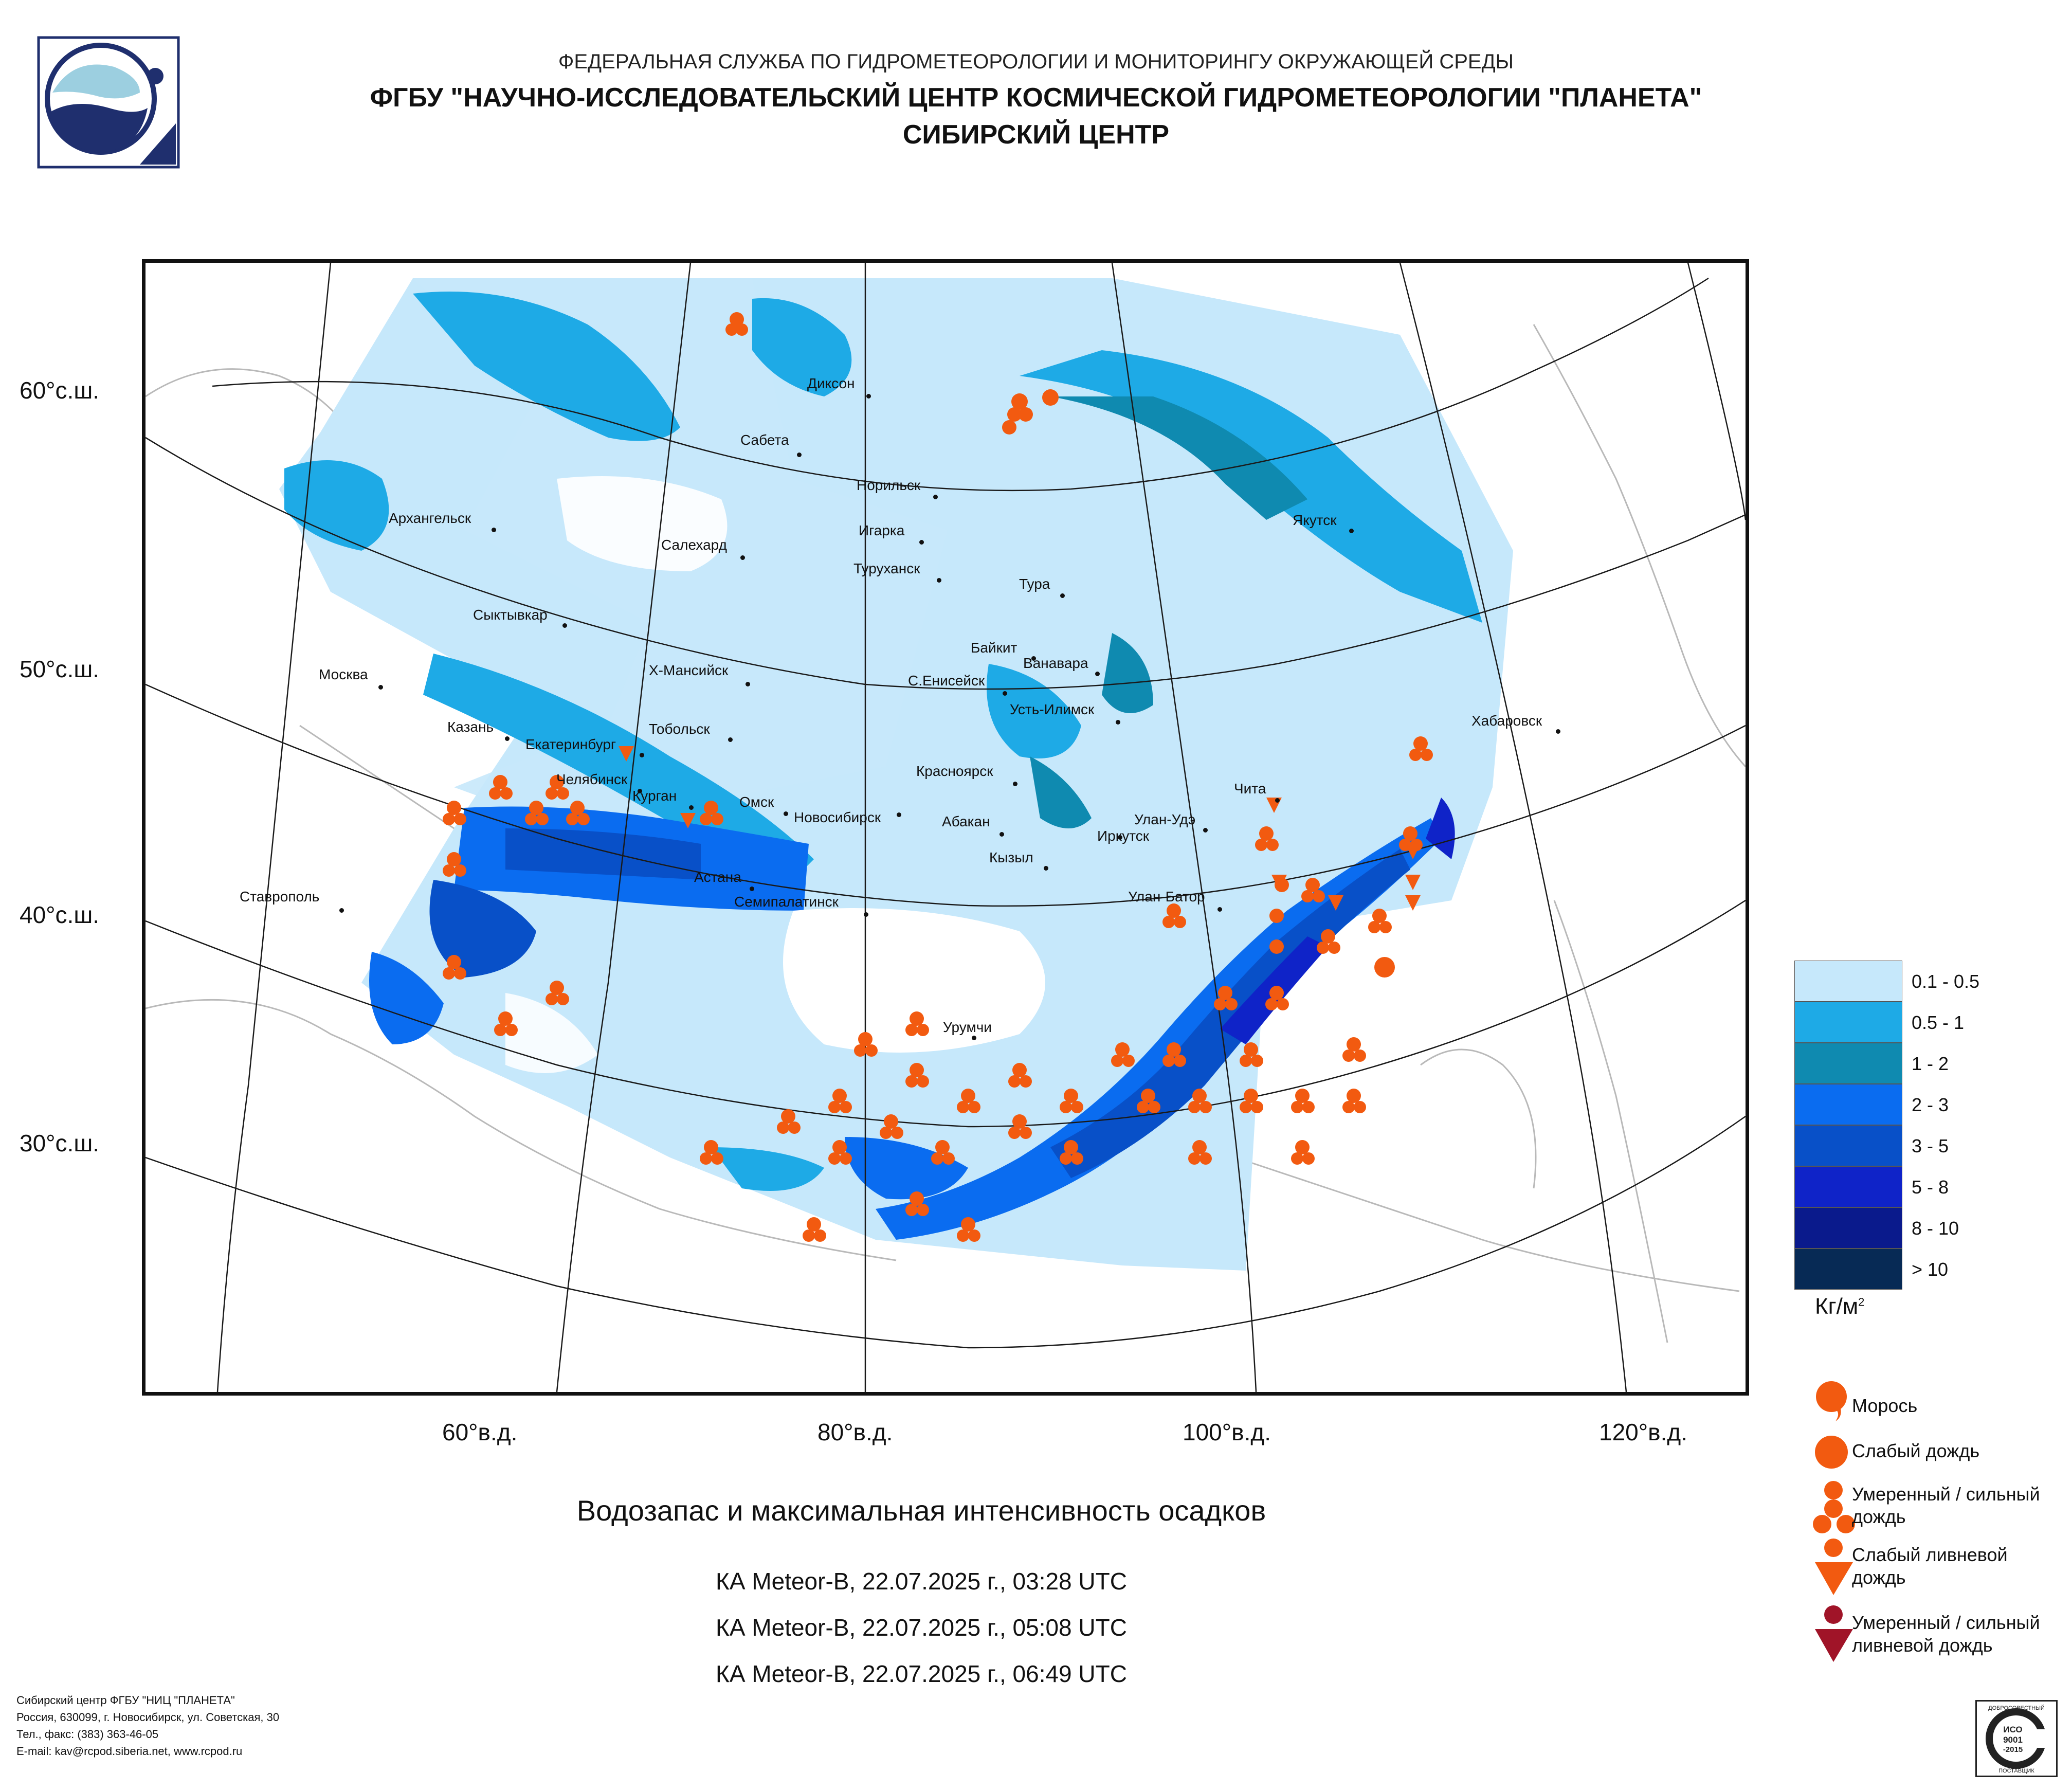  I want to click on city-label: Норильск, so click(889, 485).